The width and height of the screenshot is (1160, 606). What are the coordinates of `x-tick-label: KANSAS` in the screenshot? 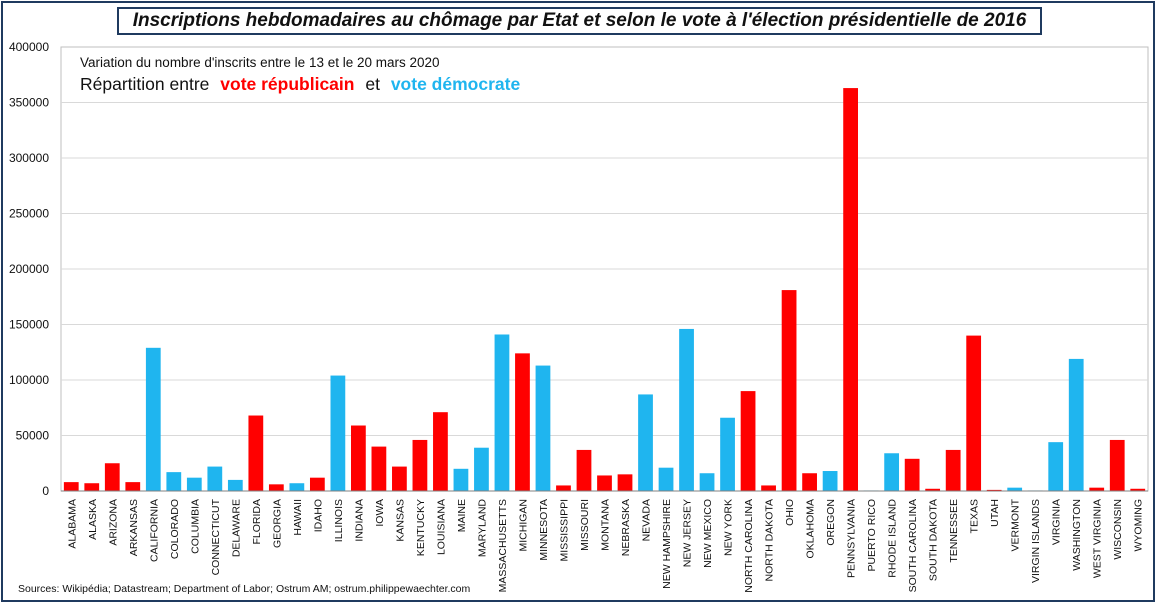 It's located at (400, 520).